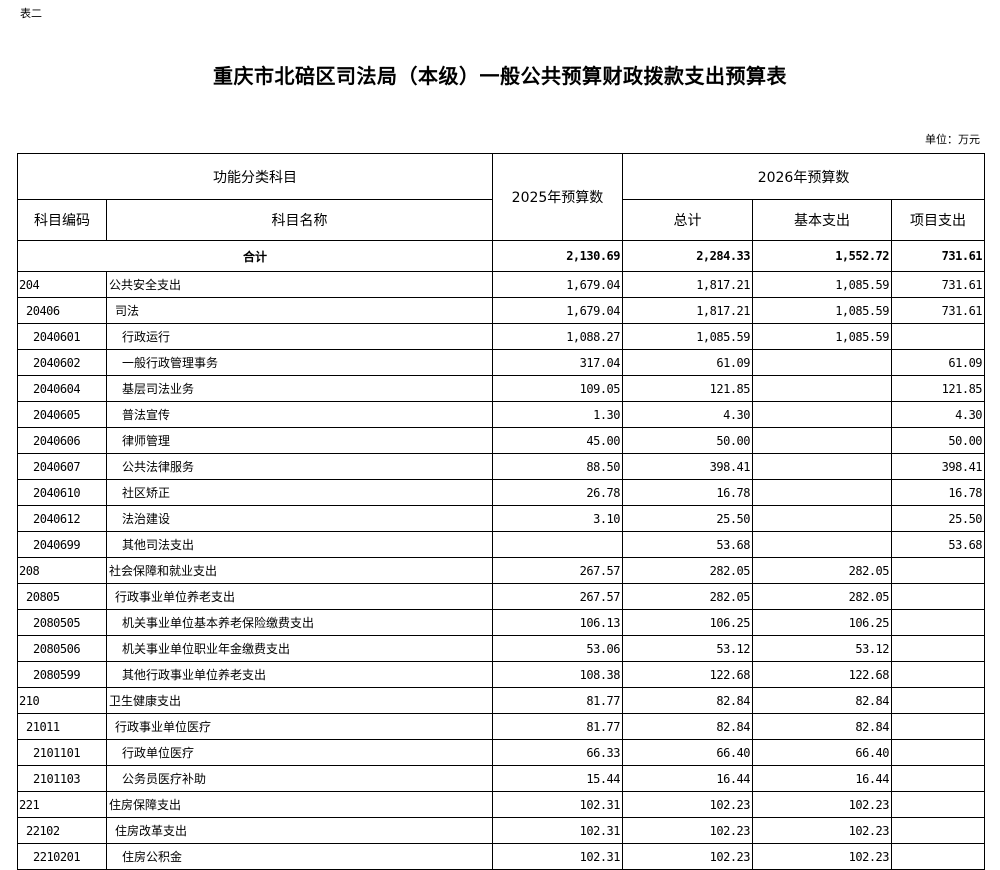 The height and width of the screenshot is (870, 1000). I want to click on total-b2025: 2,130.69, so click(557, 256).